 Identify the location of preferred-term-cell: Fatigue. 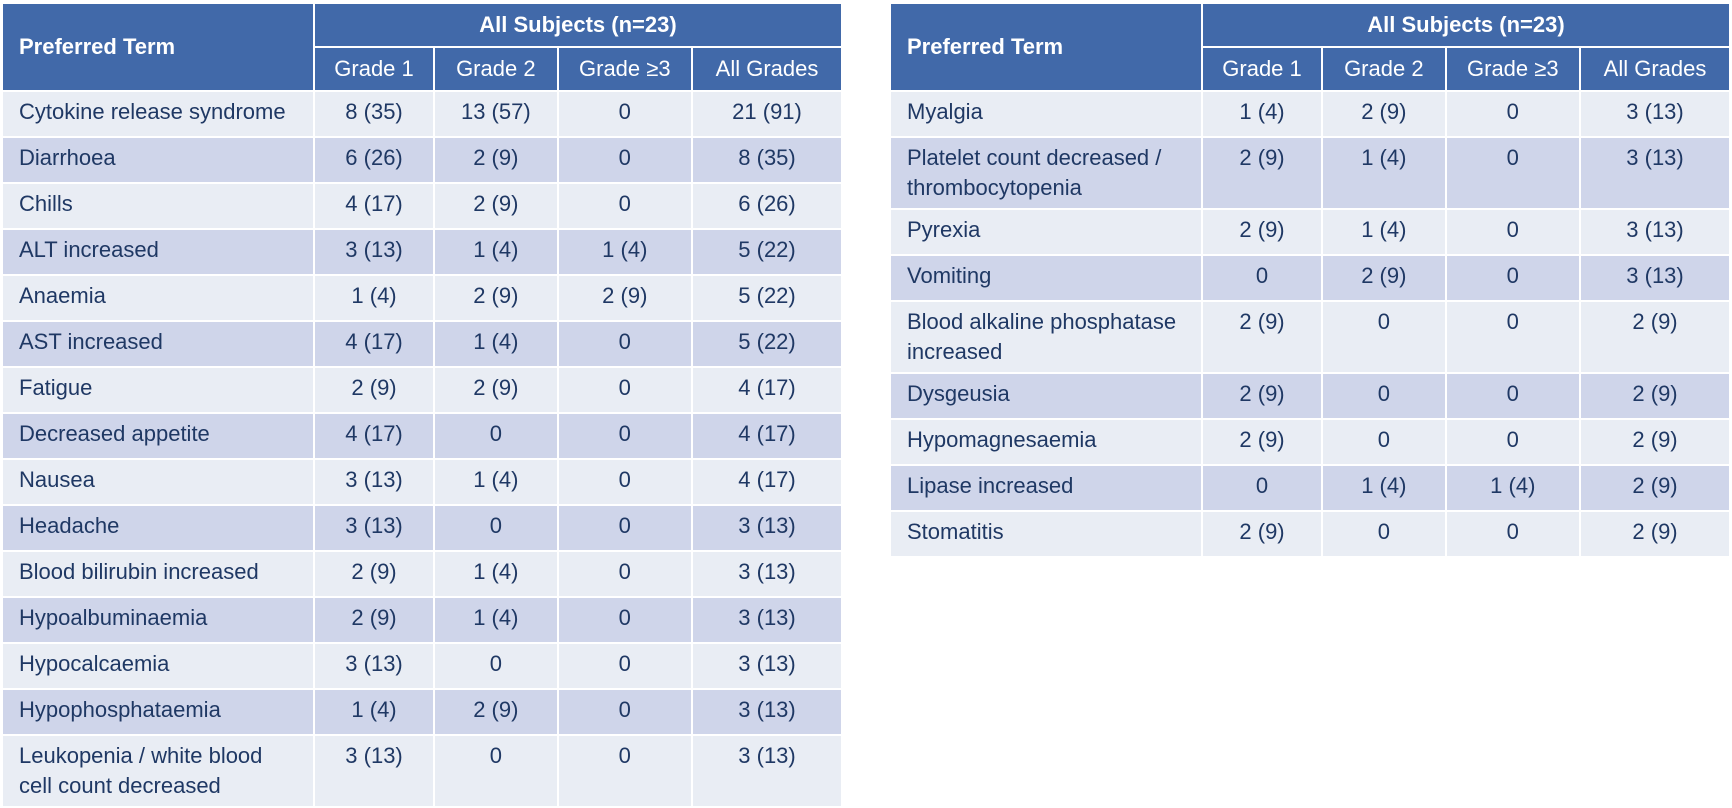
(158, 390).